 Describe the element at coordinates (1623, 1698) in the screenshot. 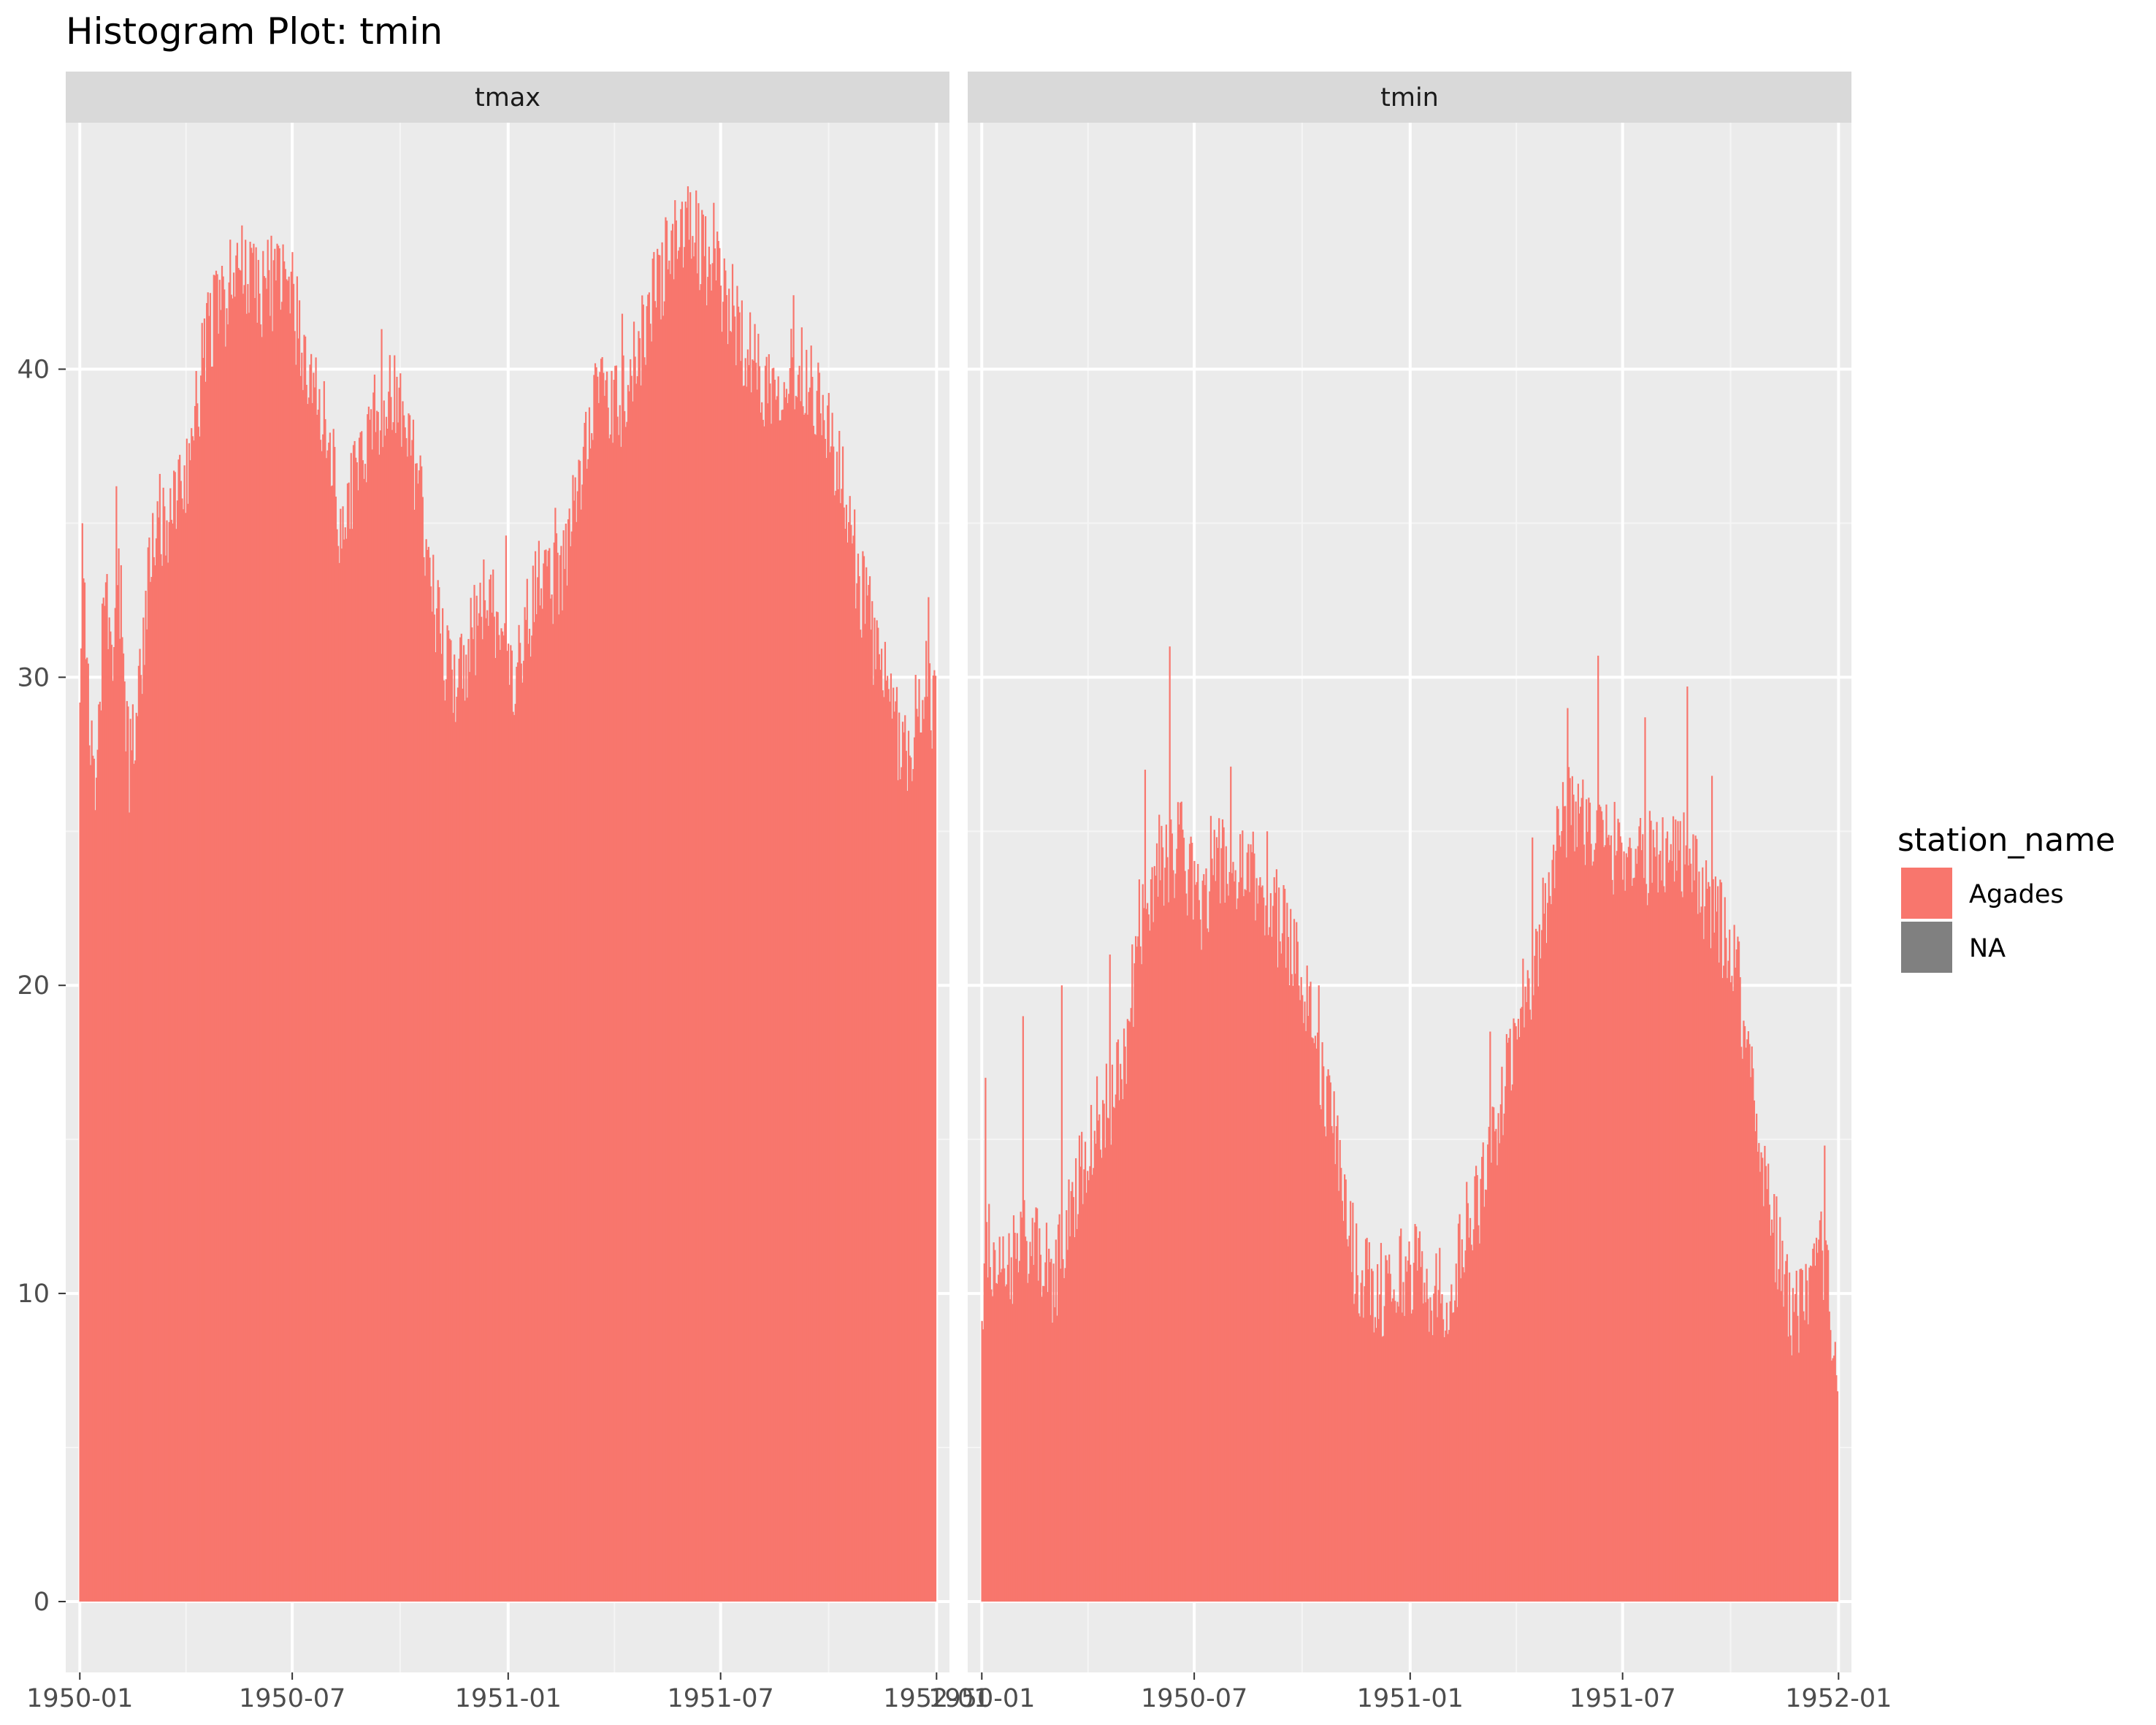

I see `x-tick-label: 1951-07` at that location.